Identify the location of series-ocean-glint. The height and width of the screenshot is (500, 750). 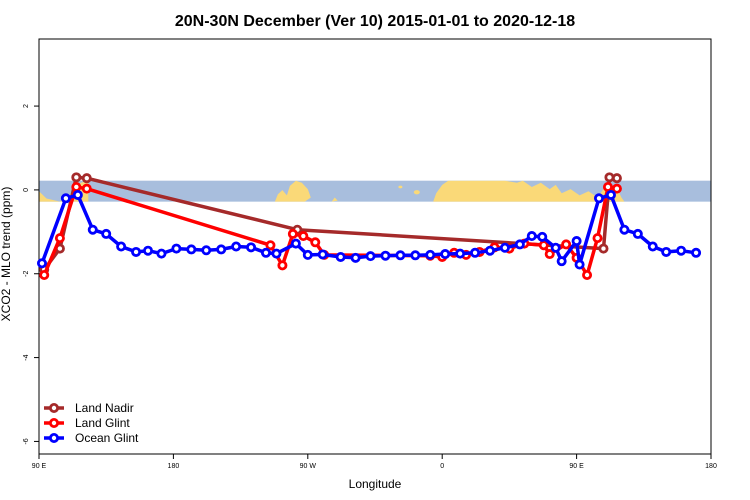
(369, 229).